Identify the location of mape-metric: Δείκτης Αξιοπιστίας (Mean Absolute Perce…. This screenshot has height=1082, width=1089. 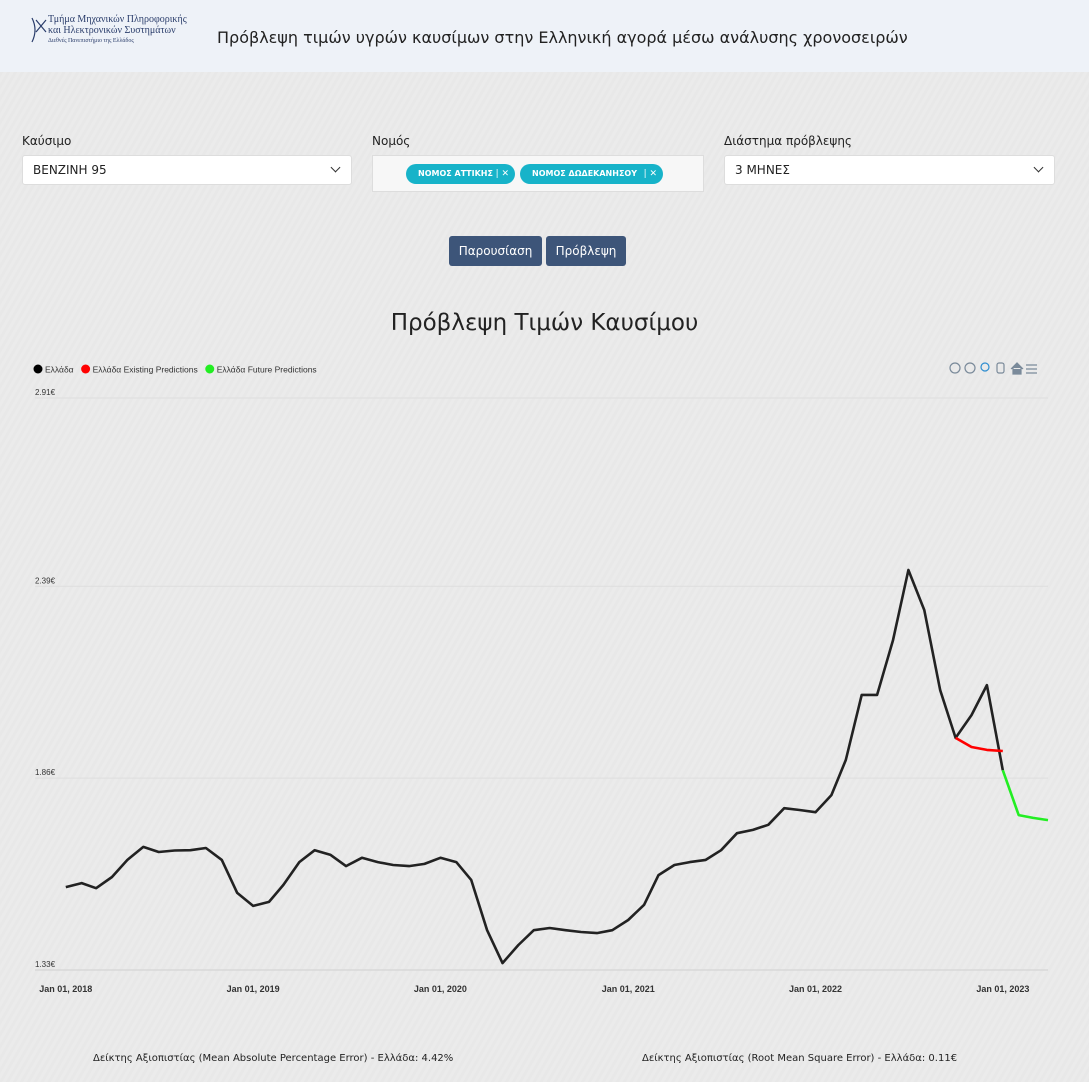
(273, 1058).